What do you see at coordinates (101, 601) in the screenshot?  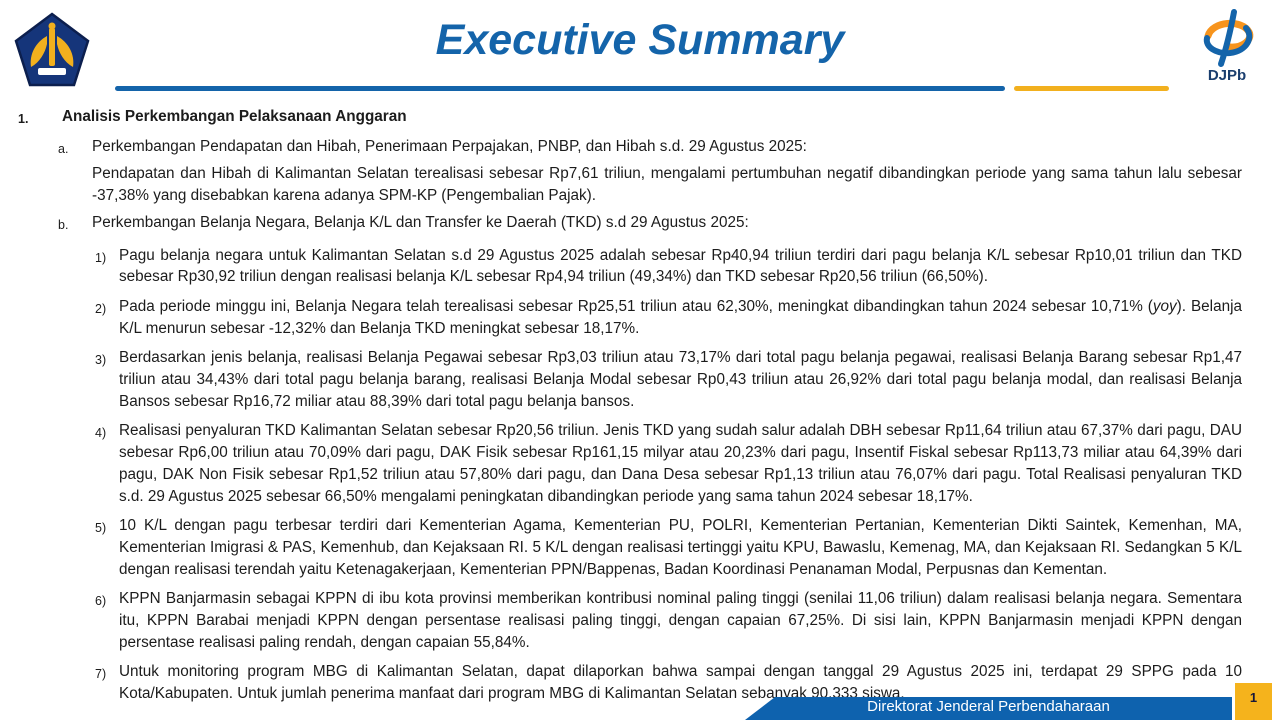 I see `numbered-item-label: 6)` at bounding box center [101, 601].